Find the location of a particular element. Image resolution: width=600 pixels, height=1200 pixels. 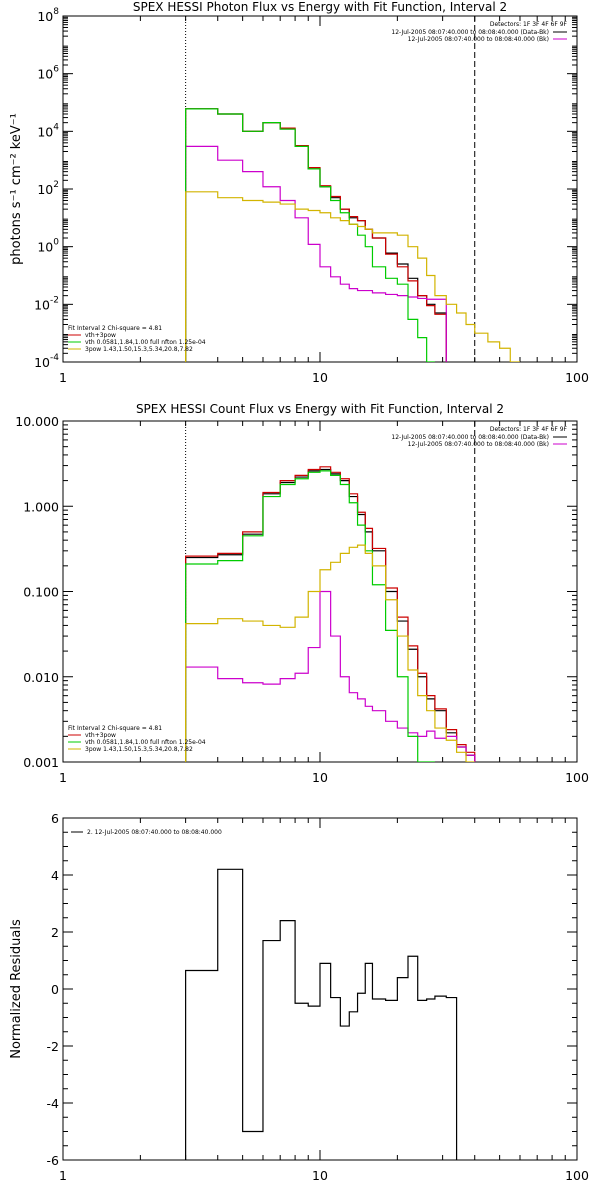

y-axis-label: Normalized Residuals is located at coordinates (16, 989).